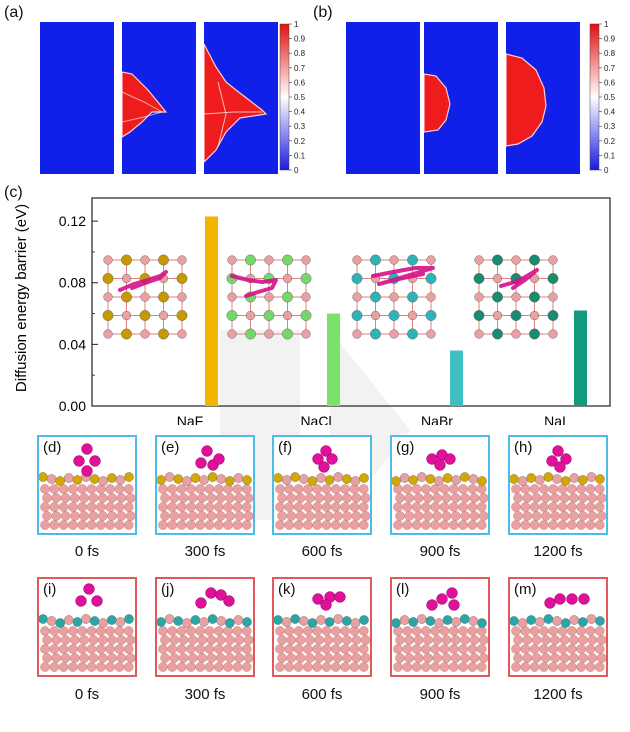 The image size is (630, 732). I want to click on x-category-label: NaBr, so click(437, 419).